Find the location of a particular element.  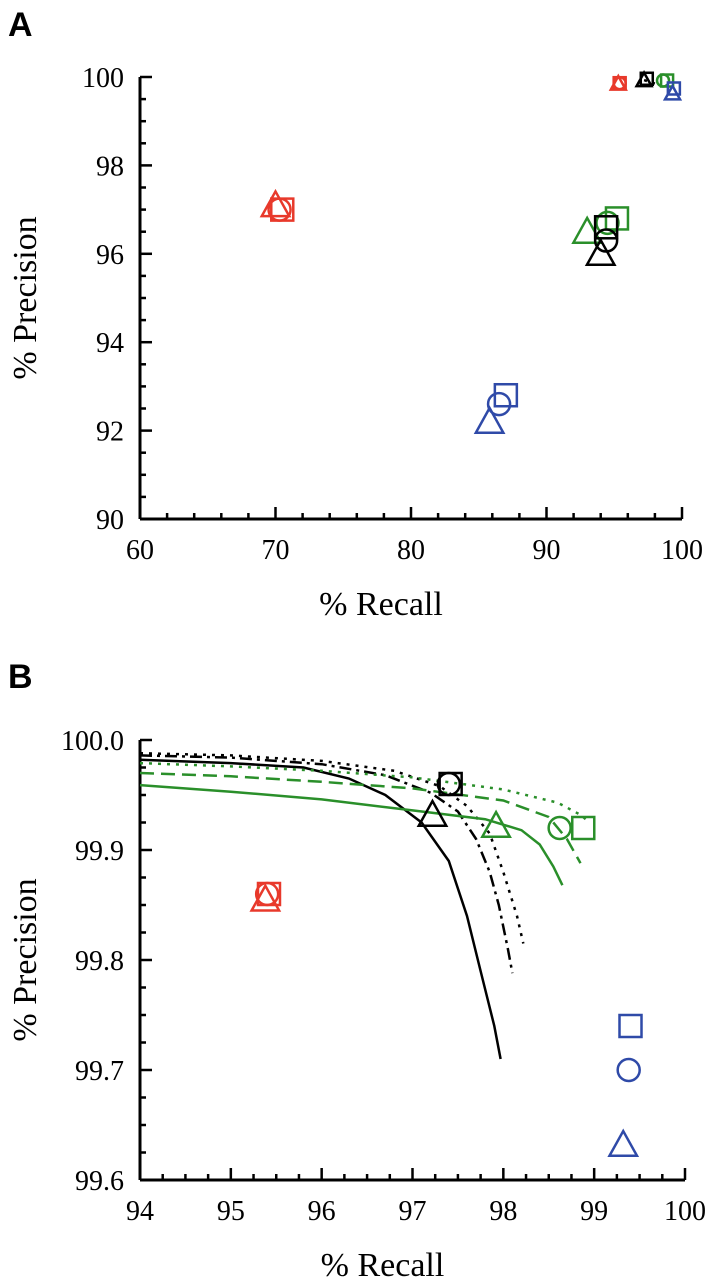

panel-a-letter: A is located at coordinates (20, 25).